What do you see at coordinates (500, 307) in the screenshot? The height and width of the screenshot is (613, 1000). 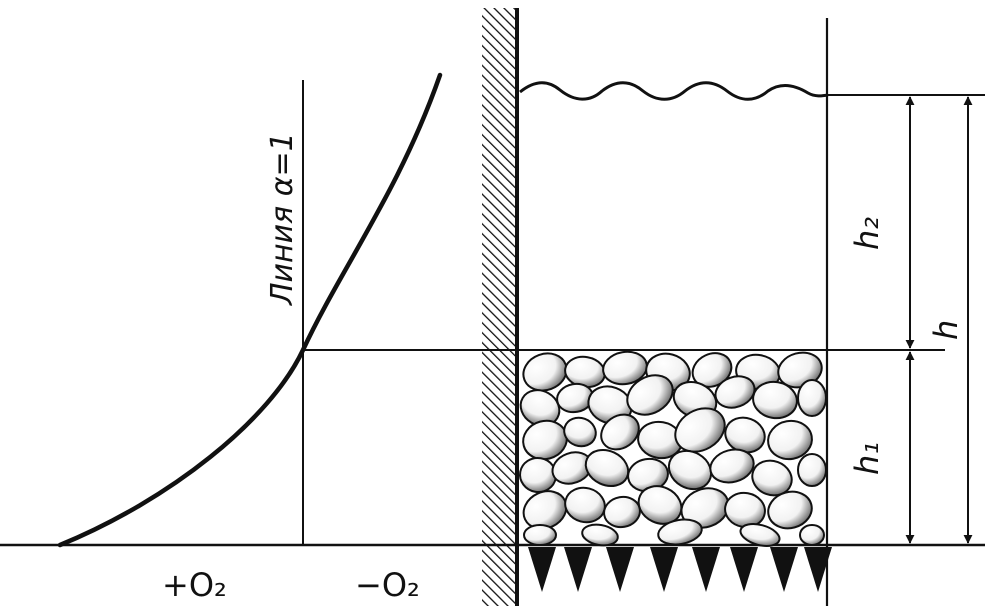 I see `container-wall` at bounding box center [500, 307].